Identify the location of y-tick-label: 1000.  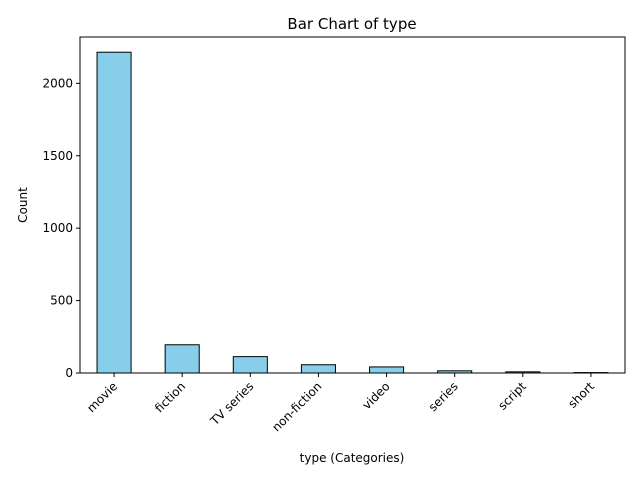
(57, 228).